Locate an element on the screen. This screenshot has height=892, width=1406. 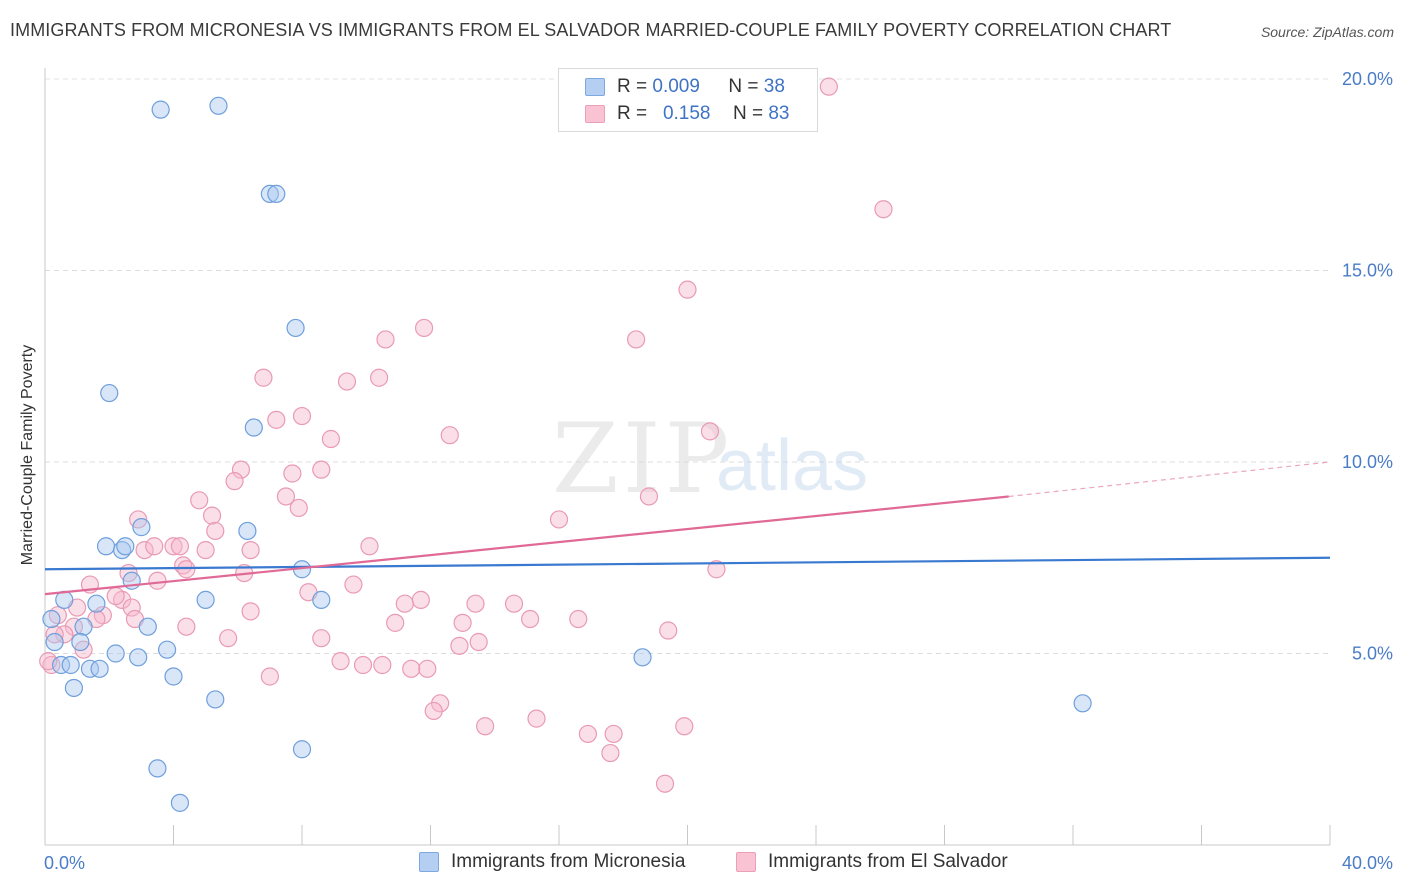
legend-r-label: R = is located at coordinates (632, 113).